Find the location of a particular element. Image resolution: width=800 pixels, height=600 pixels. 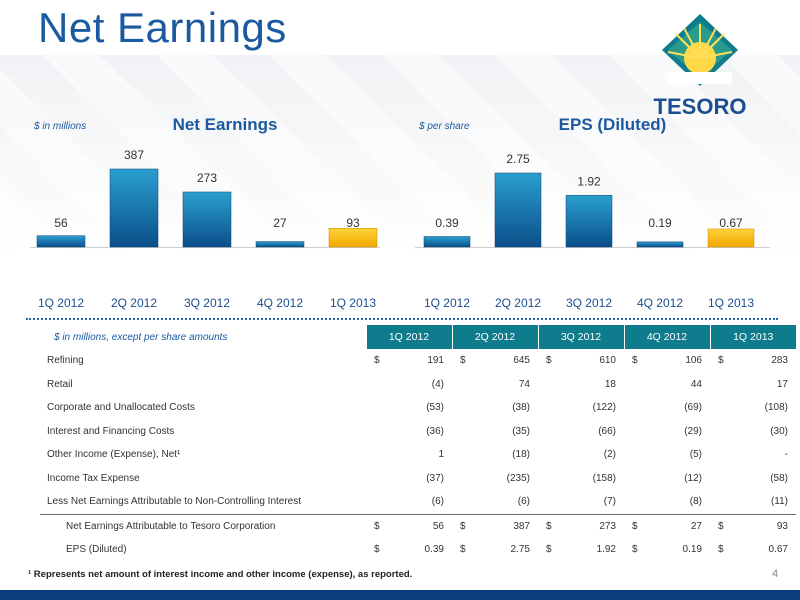

cell-value: (36) is located at coordinates (435, 431).